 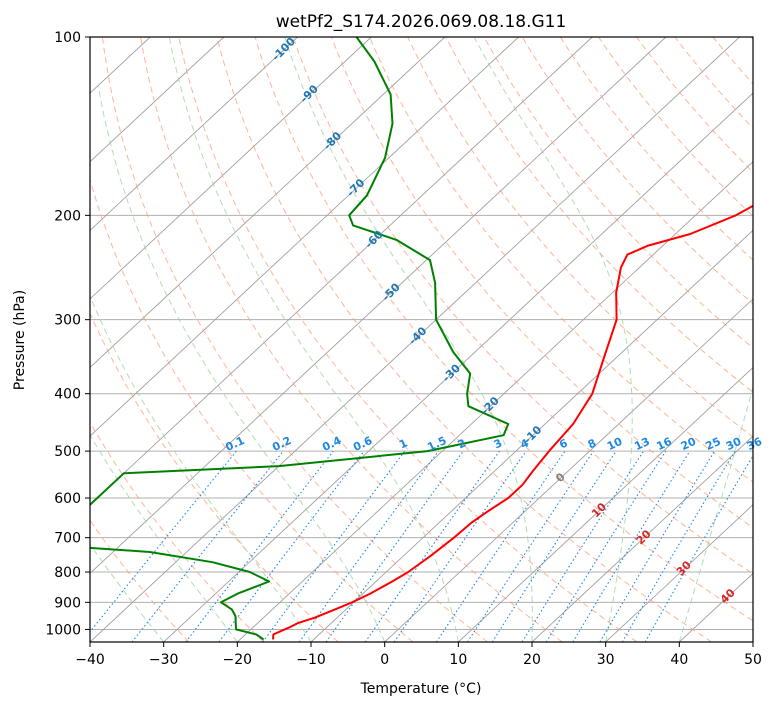 I want to click on y-axis-ticks: 100 200 300 400 500 600 700 800 900 1000, so click(x=67, y=334).